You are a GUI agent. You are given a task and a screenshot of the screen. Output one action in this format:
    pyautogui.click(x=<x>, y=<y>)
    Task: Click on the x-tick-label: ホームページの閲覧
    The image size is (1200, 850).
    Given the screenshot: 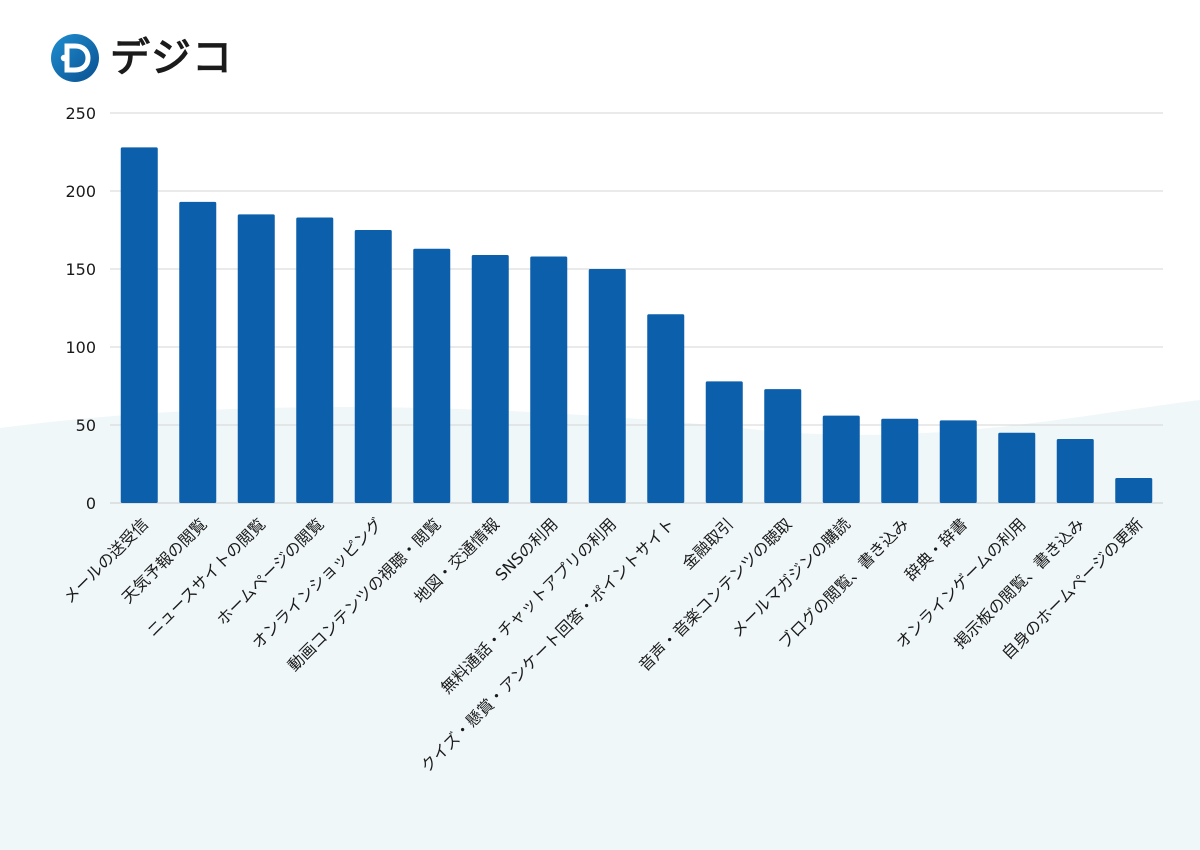 What is the action you would take?
    pyautogui.click(x=270, y=571)
    